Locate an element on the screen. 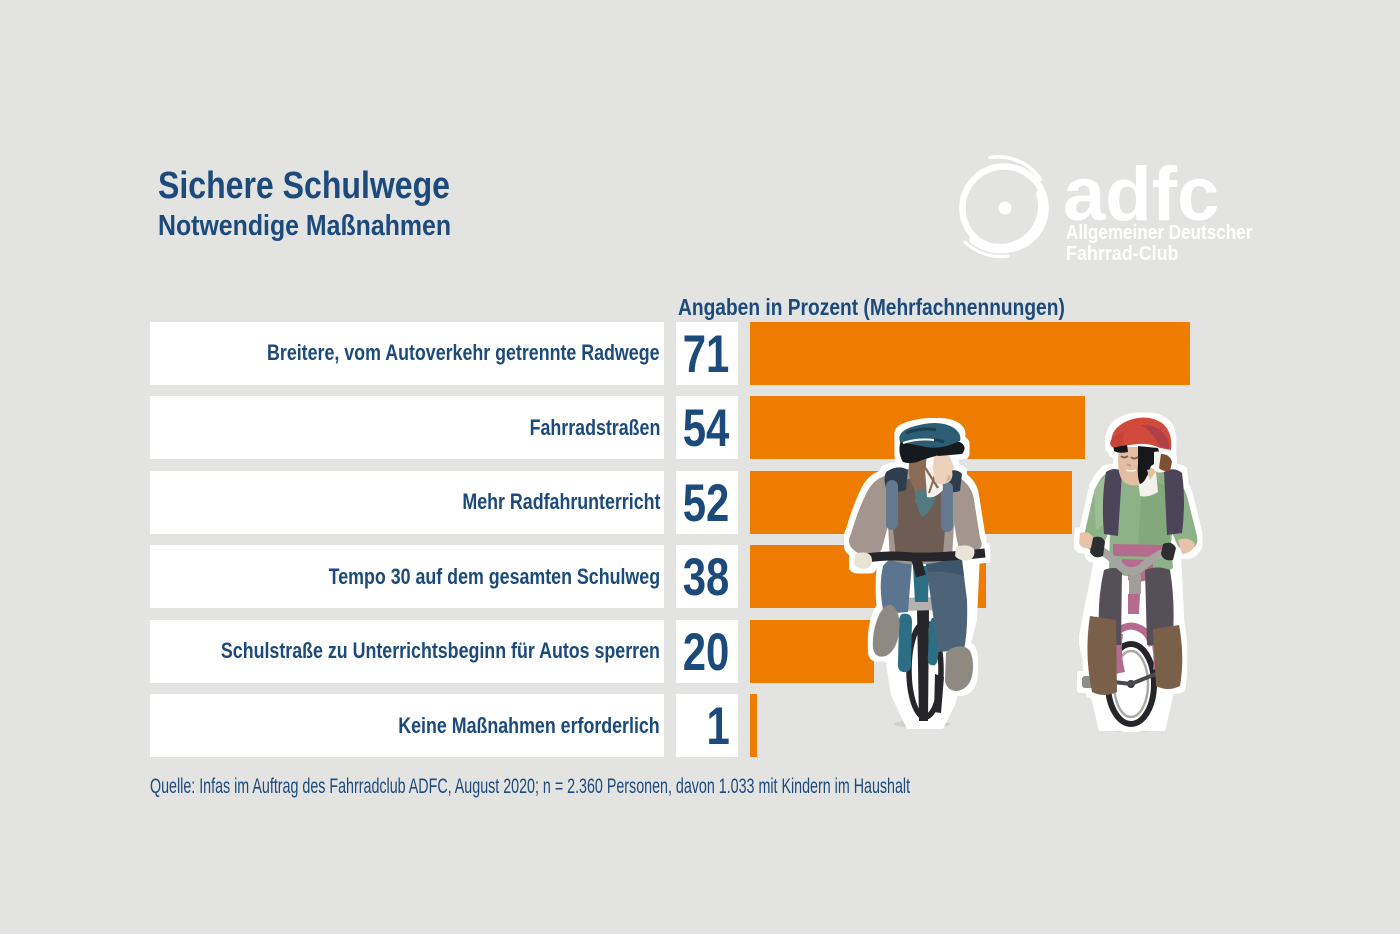 The width and height of the screenshot is (1400, 934). svg-text: adfc is located at coordinates (1141, 194).